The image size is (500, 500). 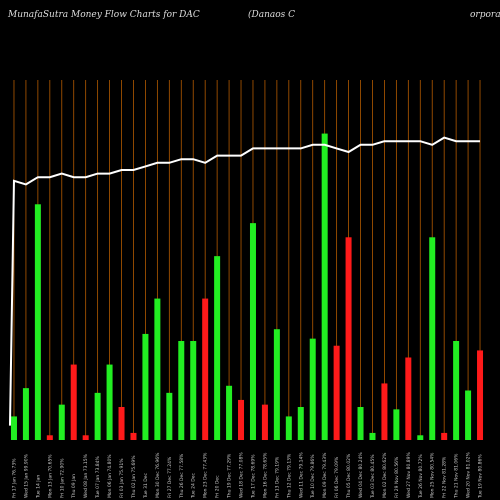 What do you see at coordinates (349, 476) in the screenshot?
I see `x-tick-label: Thu 05 Dec 80.02%` at bounding box center [349, 476].